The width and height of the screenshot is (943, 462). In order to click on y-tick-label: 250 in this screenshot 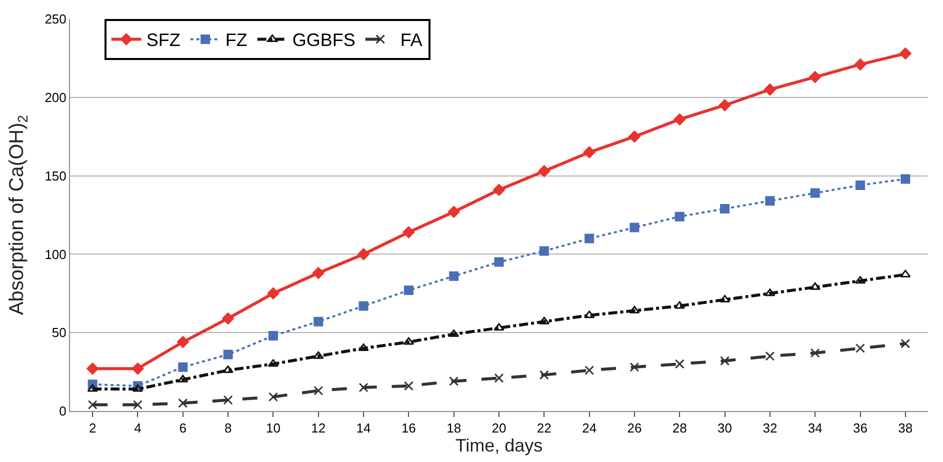, I will do `click(55, 19)`.